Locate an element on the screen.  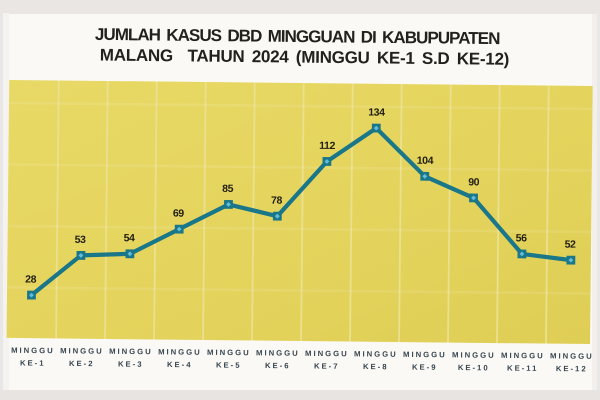
svg-text: KE-11 is located at coordinates (522, 368).